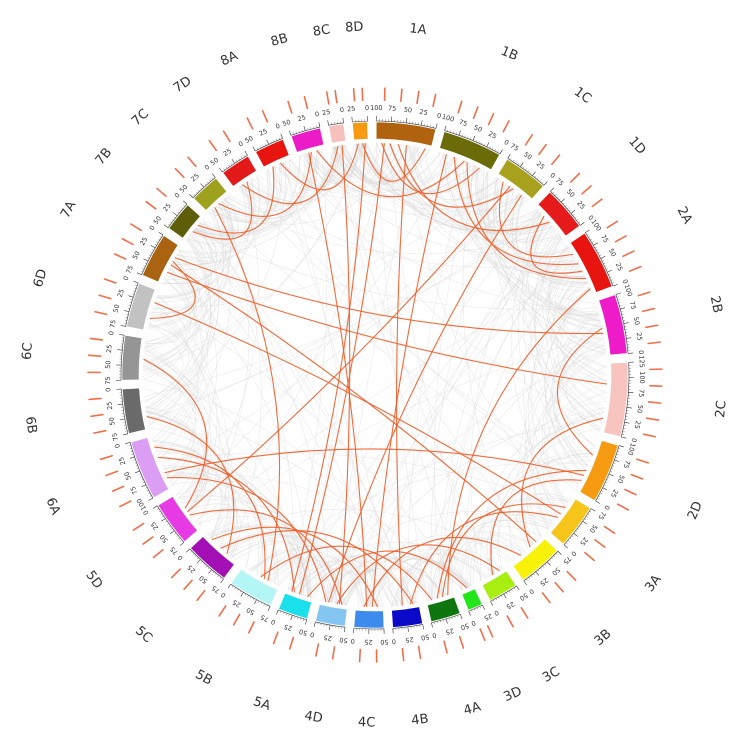 This screenshot has width=748, height=752. What do you see at coordinates (272, 153) in the screenshot?
I see `chromosome-8a` at bounding box center [272, 153].